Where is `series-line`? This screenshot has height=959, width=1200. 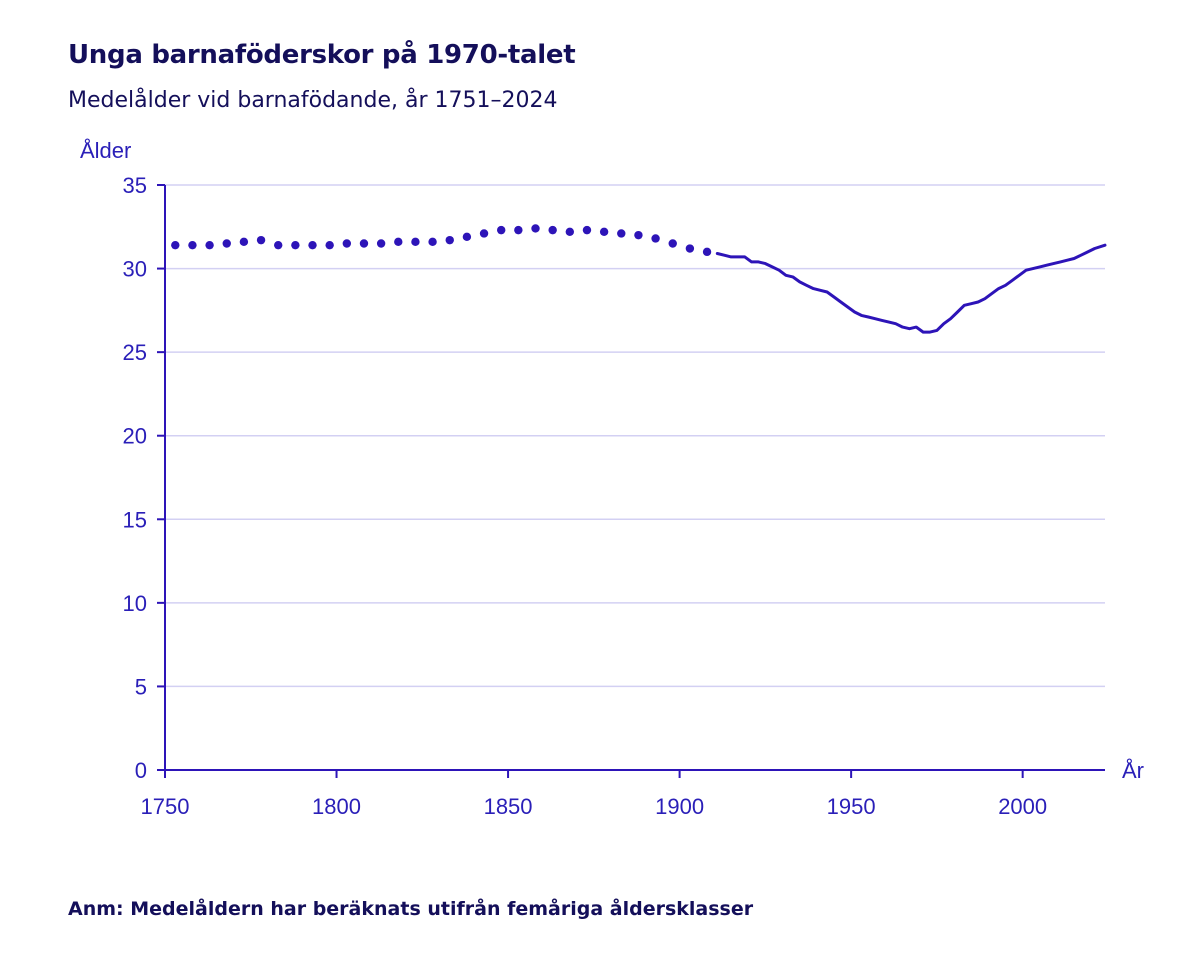 series-line is located at coordinates (911, 288).